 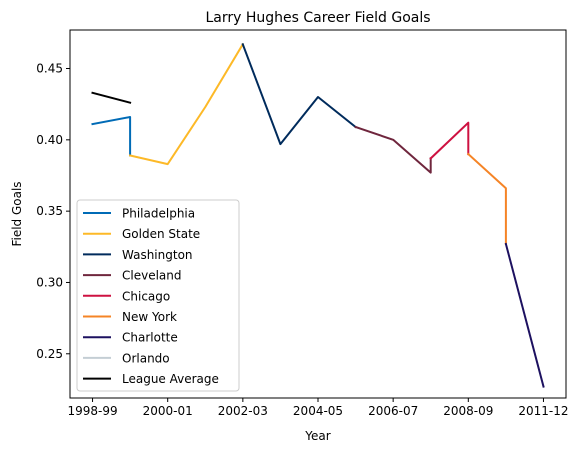 I want to click on y-tick-label: 0.35, so click(x=49, y=211).